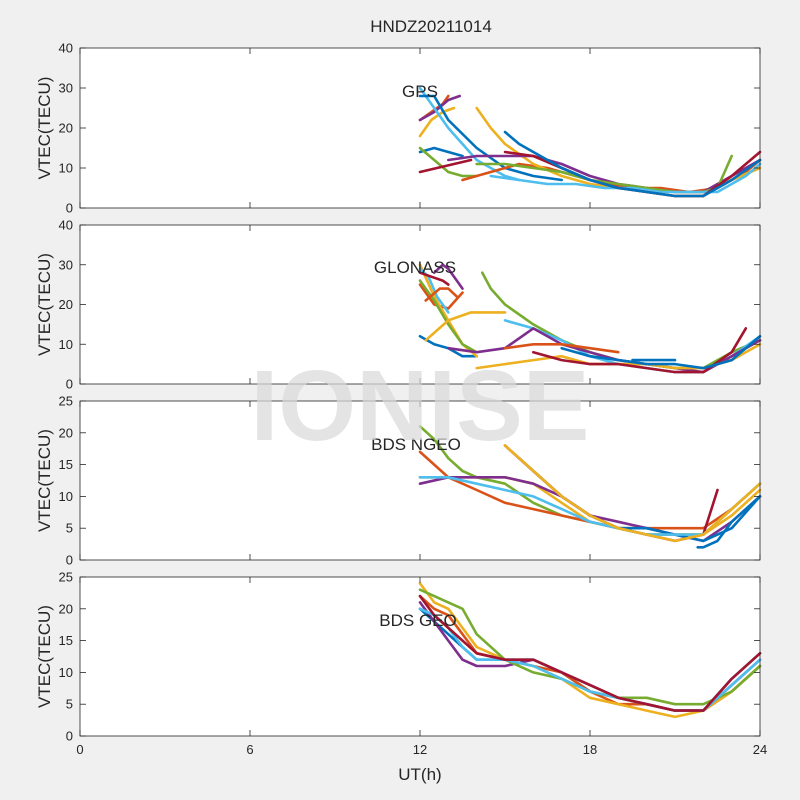 The height and width of the screenshot is (800, 800). What do you see at coordinates (419, 774) in the screenshot?
I see `x-axis-label: UT(h)` at bounding box center [419, 774].